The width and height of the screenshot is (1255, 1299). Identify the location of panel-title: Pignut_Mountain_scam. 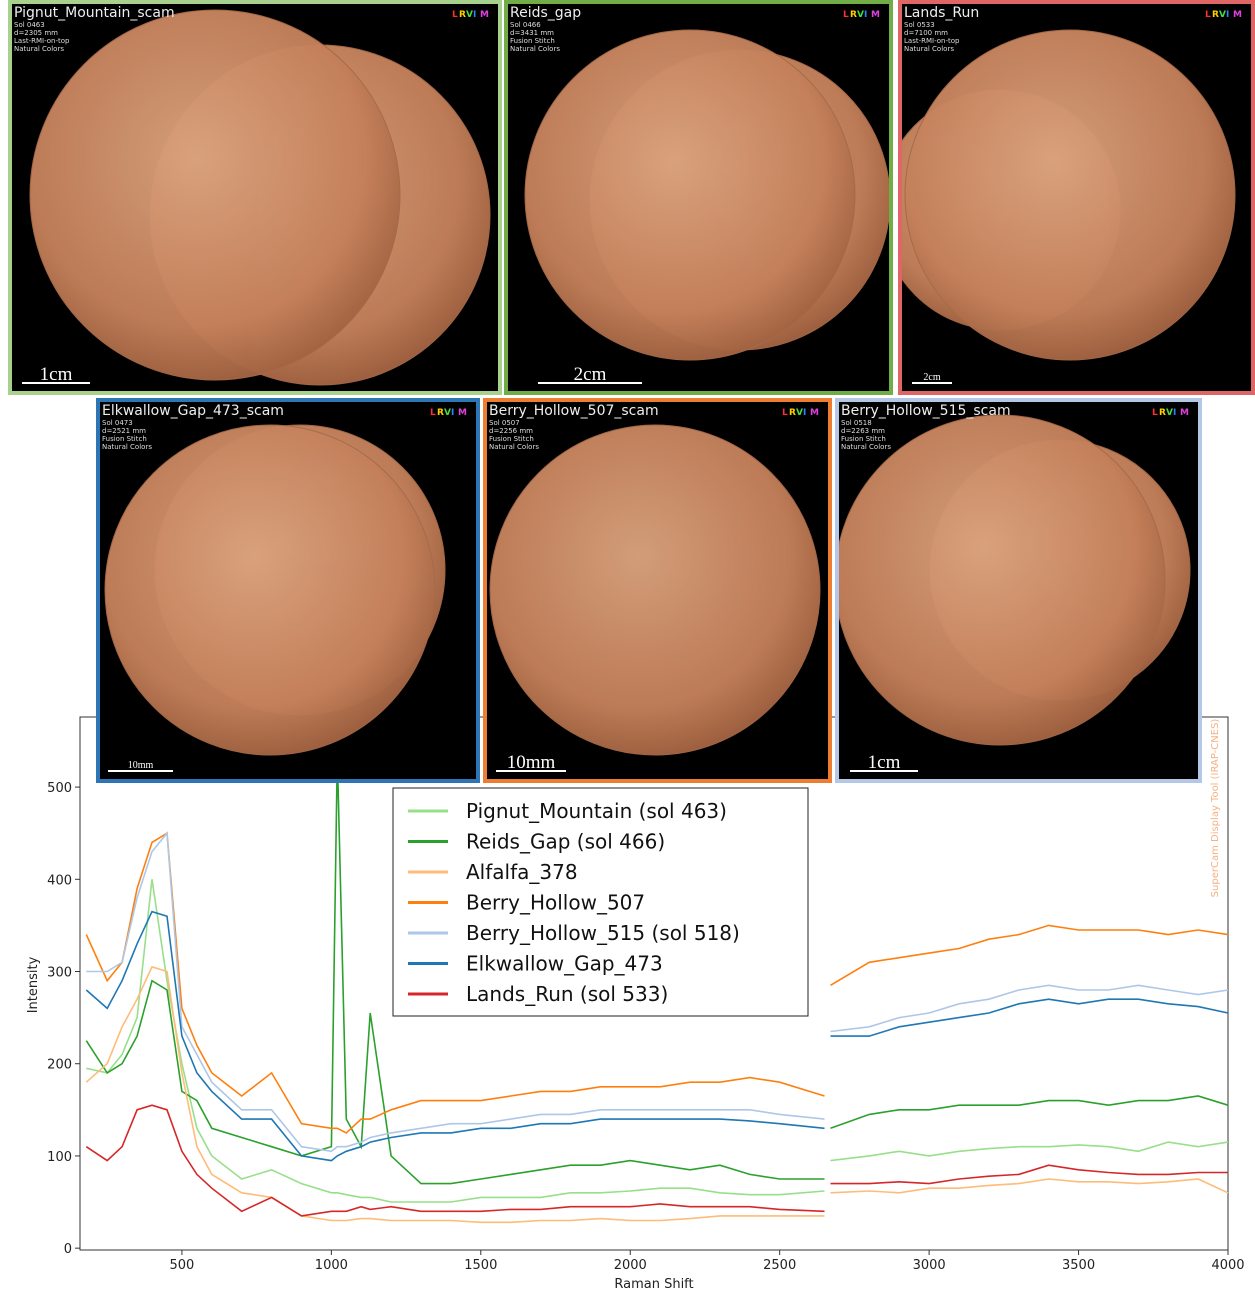
(94, 13).